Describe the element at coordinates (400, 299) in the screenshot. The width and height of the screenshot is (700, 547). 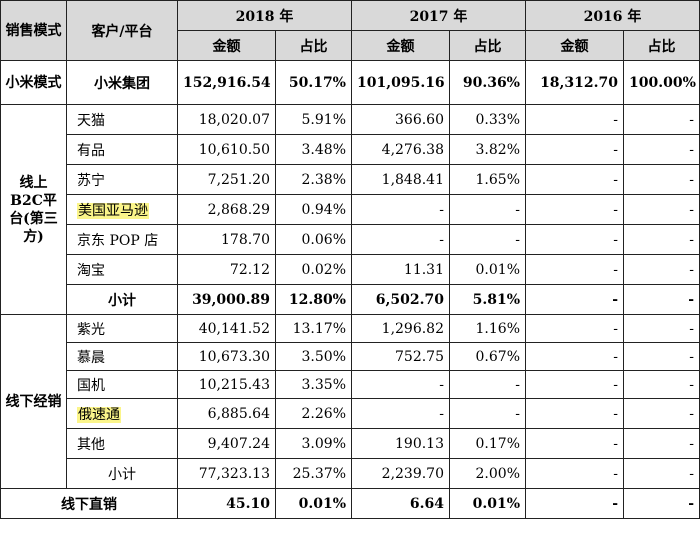
I see `amount-2017: 6,502.70` at that location.